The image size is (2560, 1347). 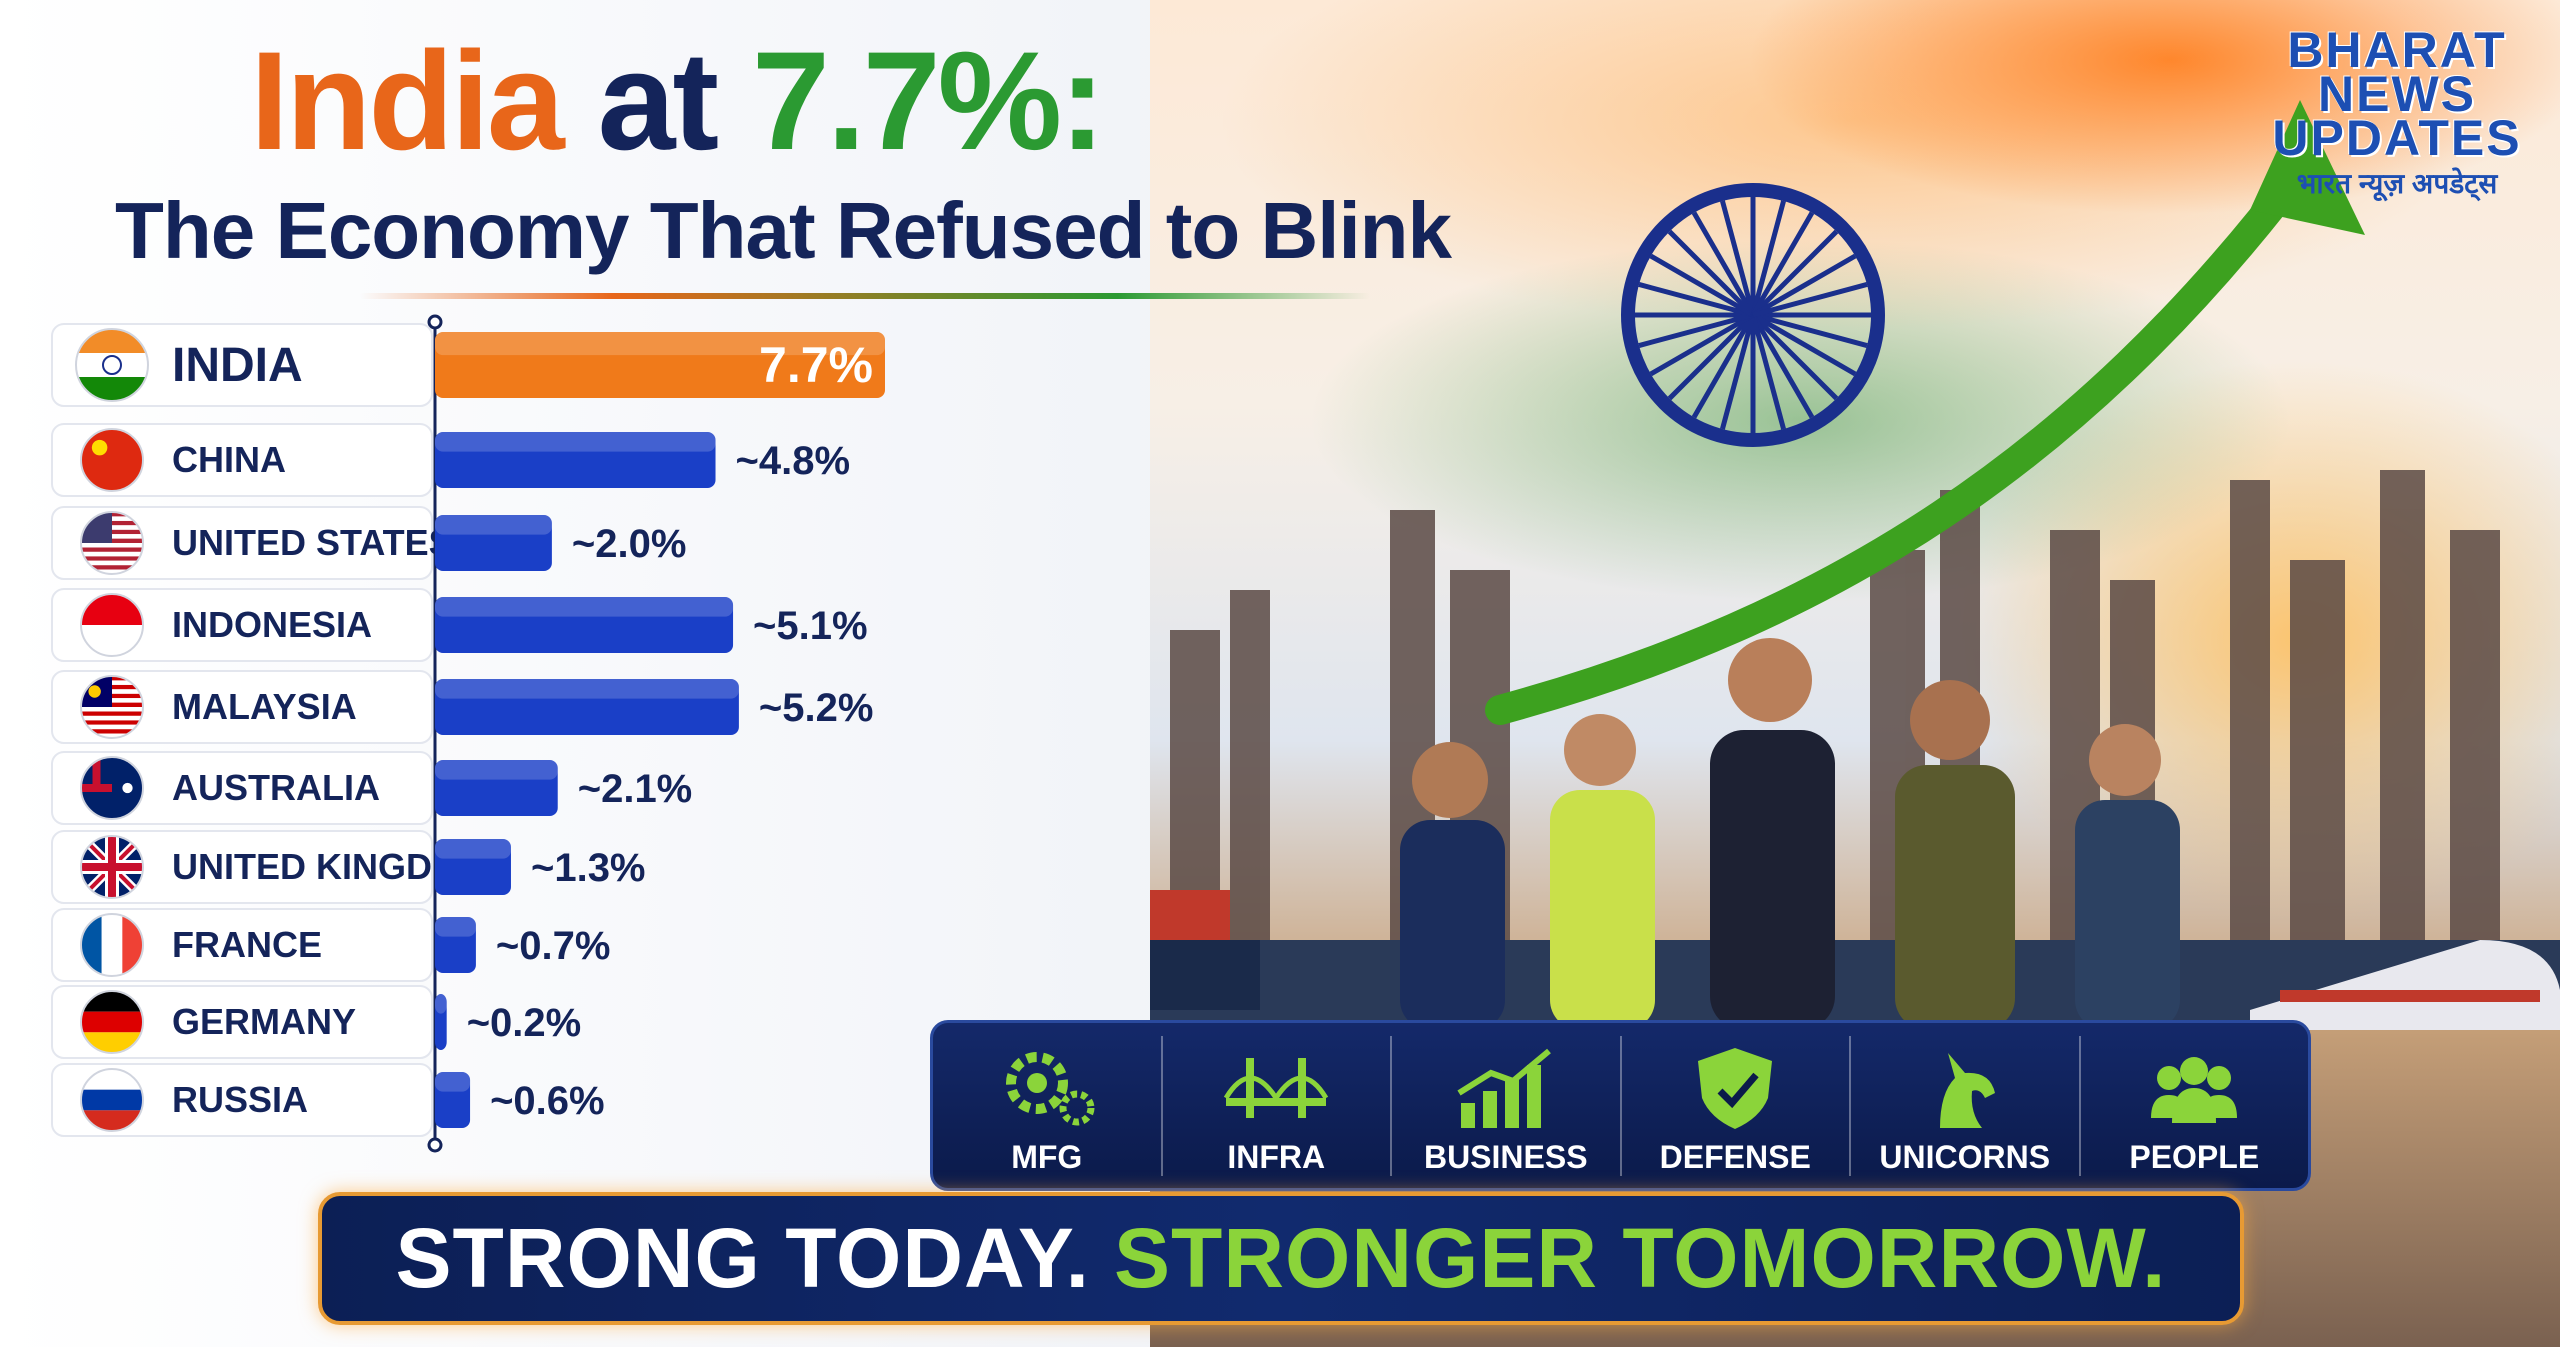 I want to click on page-subtitle: The Economy That Refused to Blink, so click(x=783, y=230).